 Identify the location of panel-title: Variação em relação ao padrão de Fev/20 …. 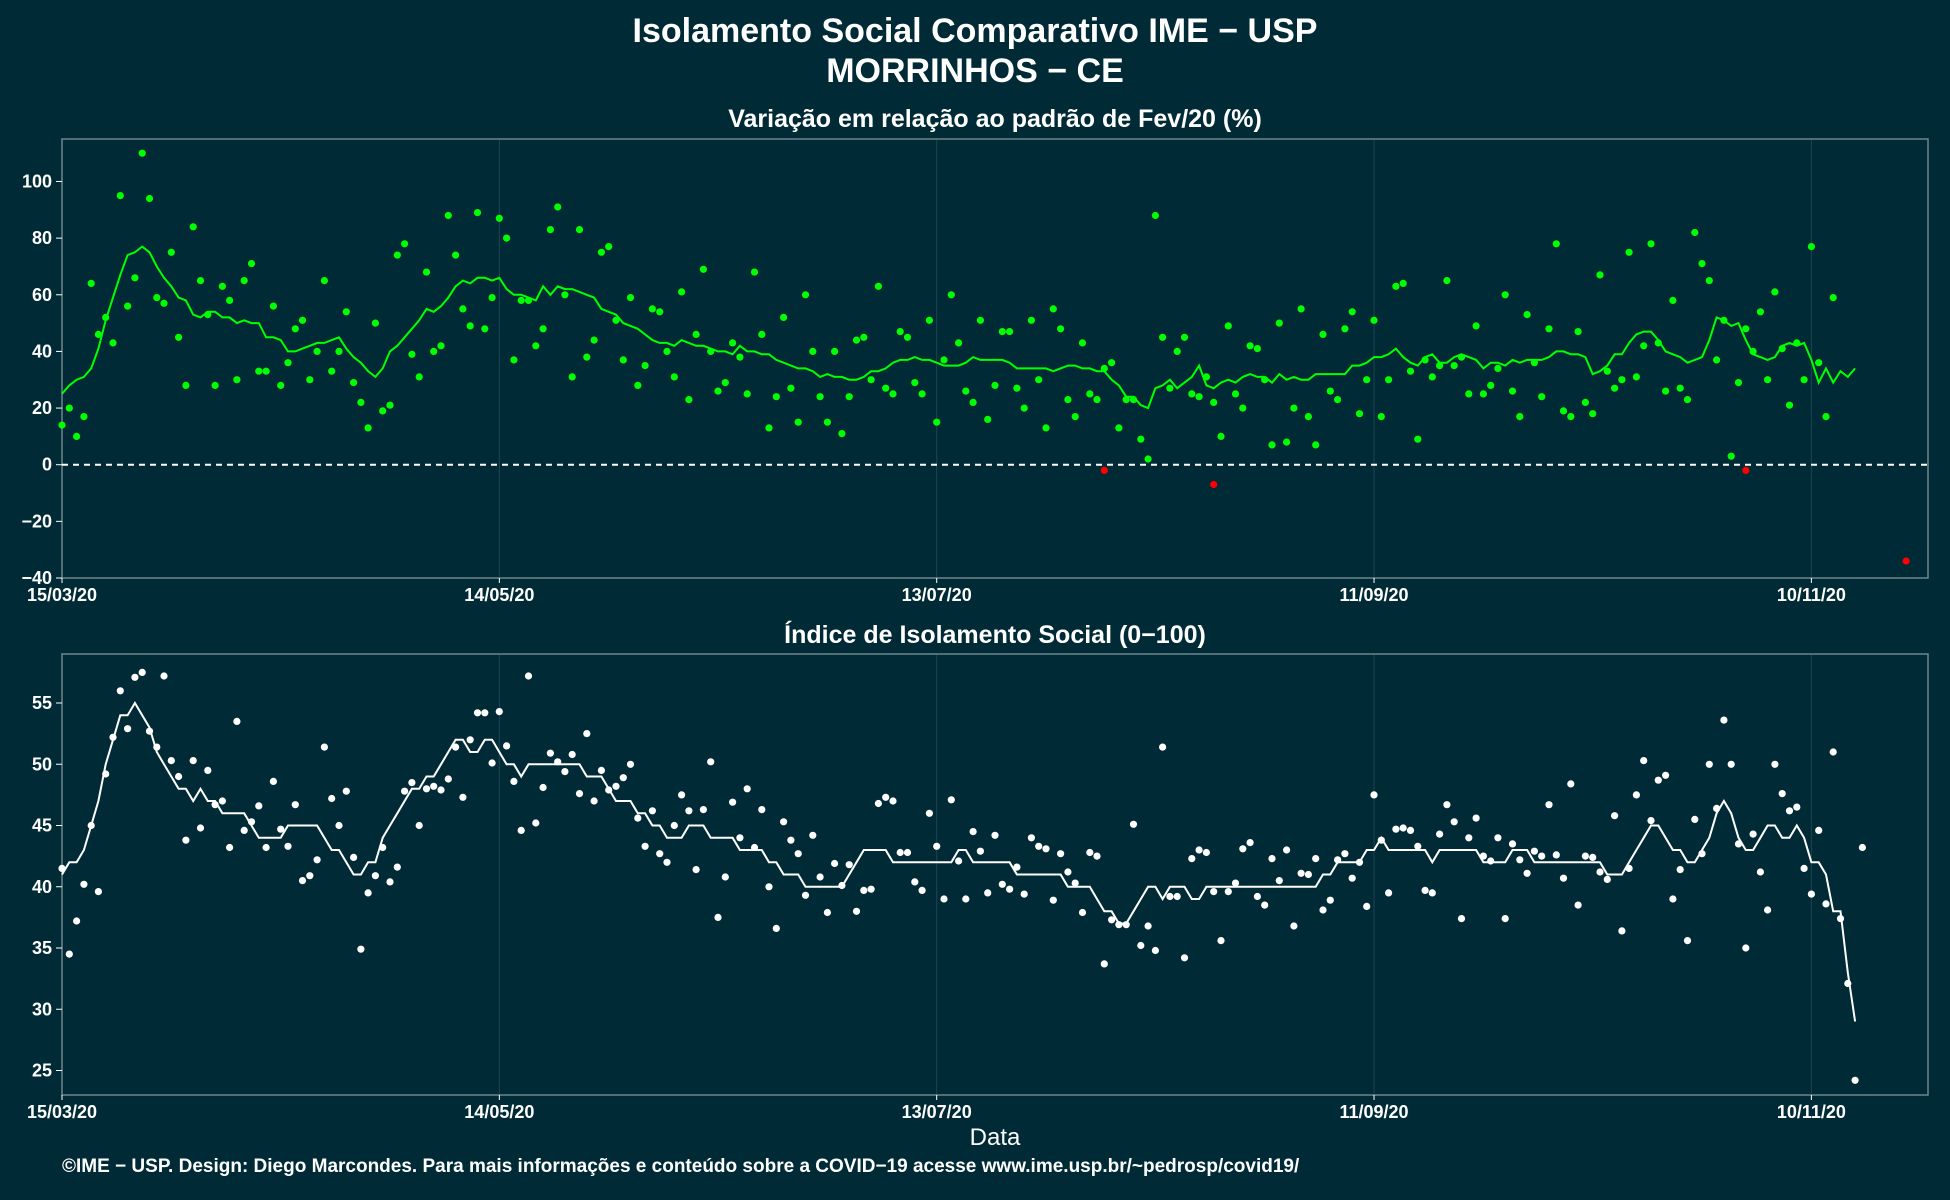
(995, 119).